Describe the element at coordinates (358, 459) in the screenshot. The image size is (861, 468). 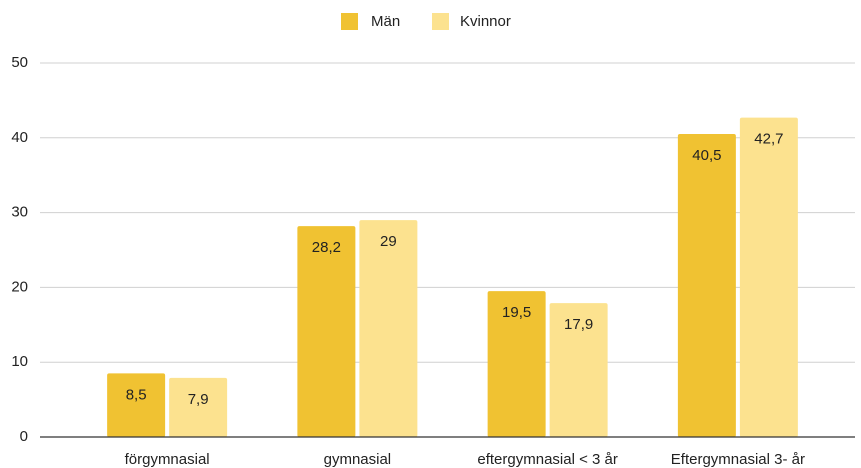
I see `x-tick-label: gymnasial` at that location.